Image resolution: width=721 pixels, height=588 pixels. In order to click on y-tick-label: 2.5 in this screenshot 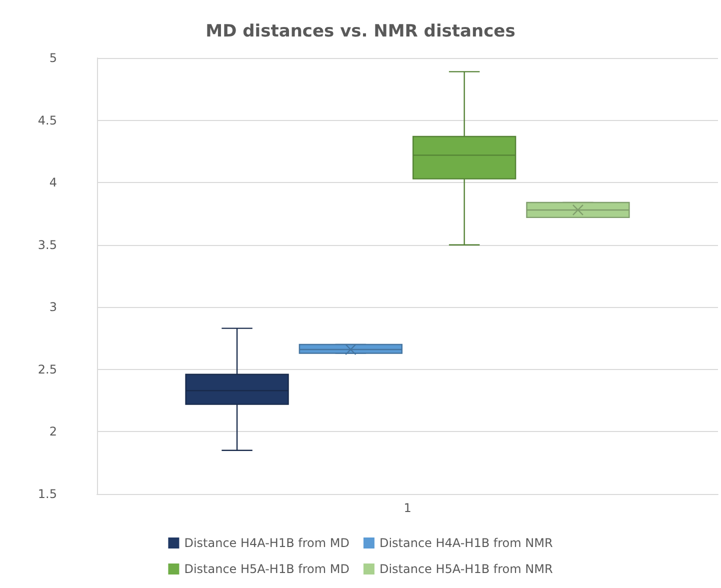, I will do `click(47, 369)`.